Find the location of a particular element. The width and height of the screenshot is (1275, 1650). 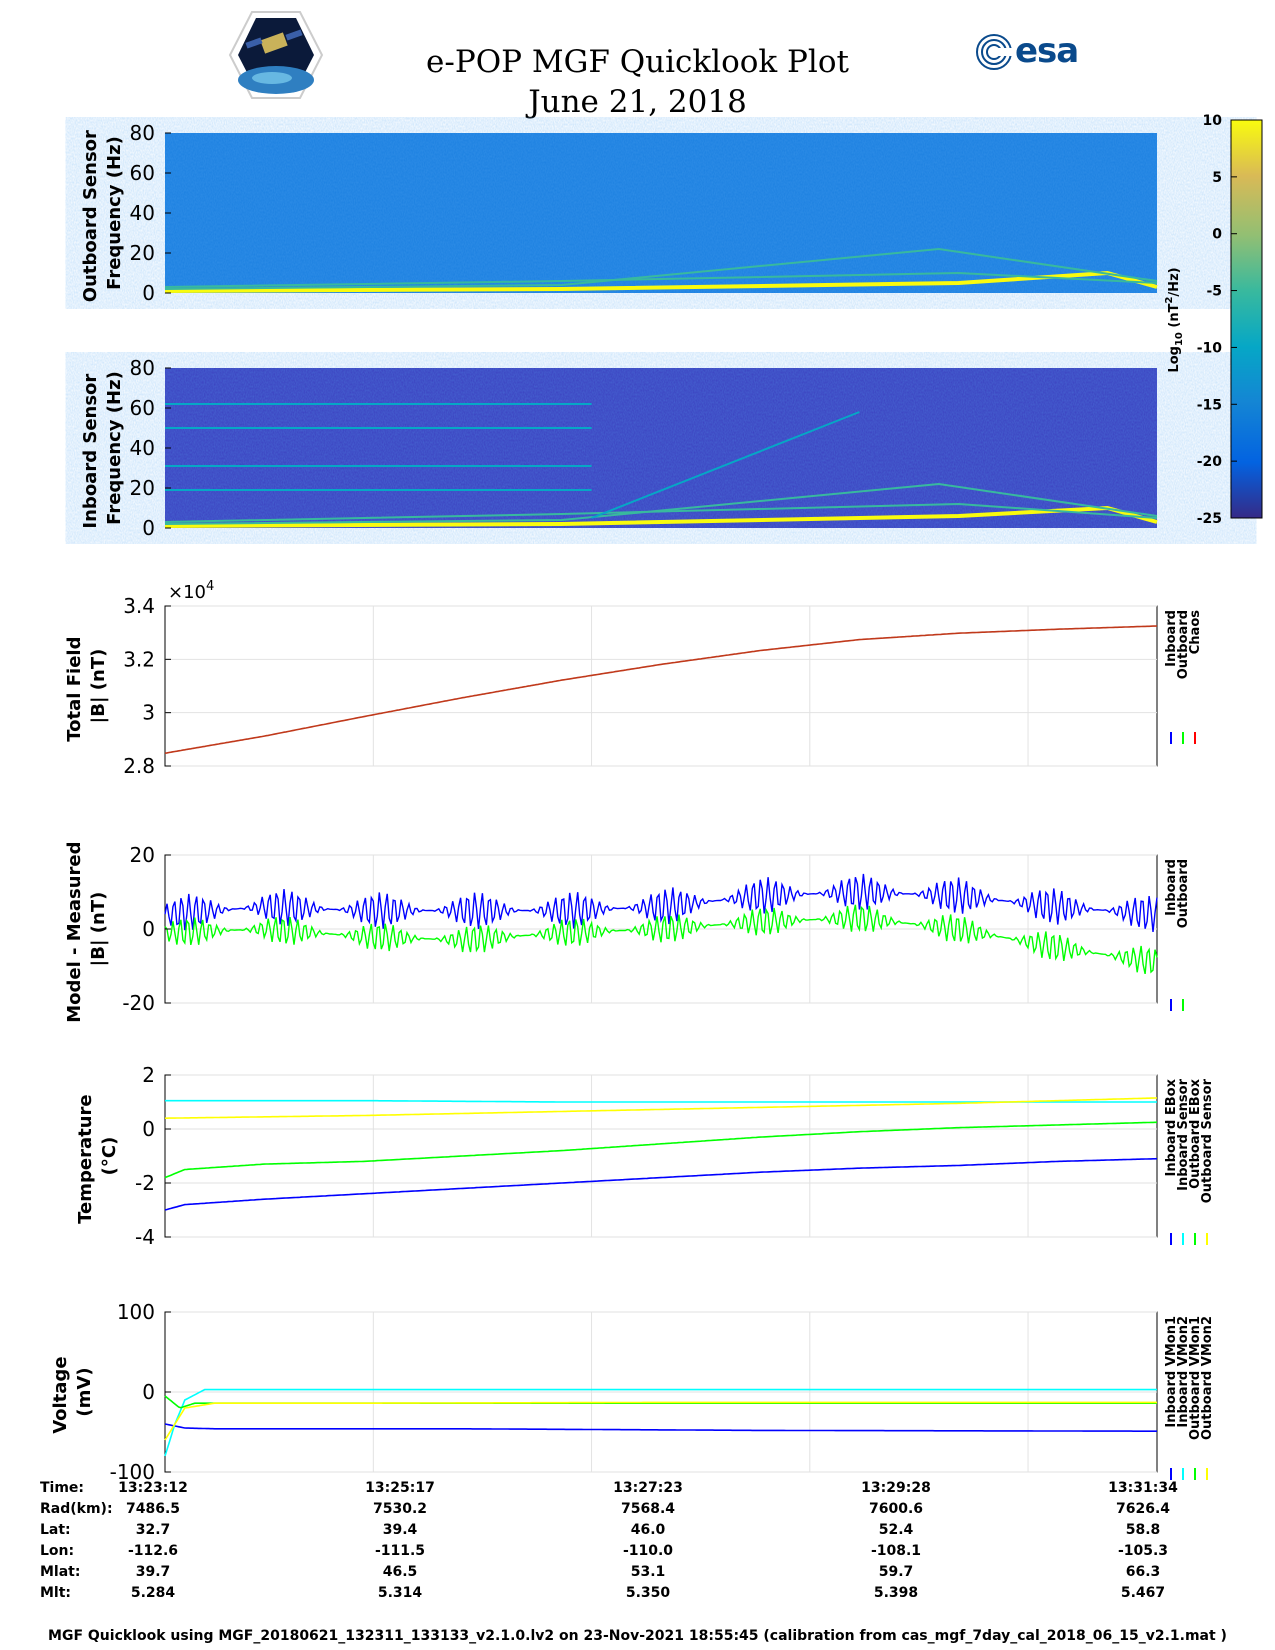

outboard-spectrogram-texture is located at coordinates (661, 213).